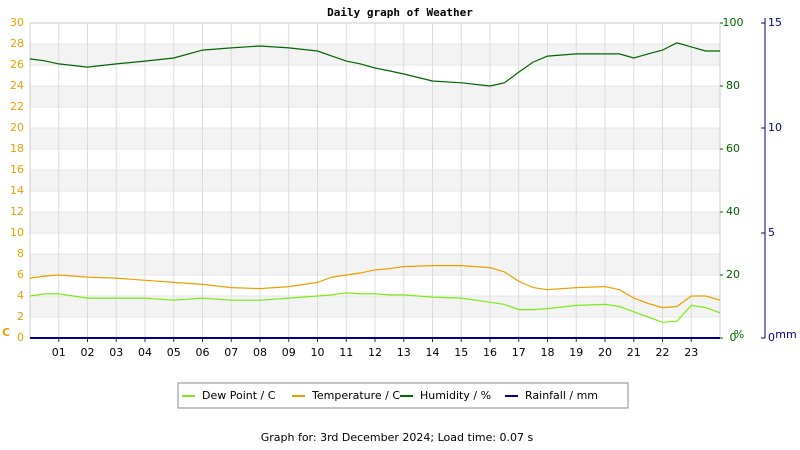  I want to click on x-tick-label: 15, so click(461, 352).